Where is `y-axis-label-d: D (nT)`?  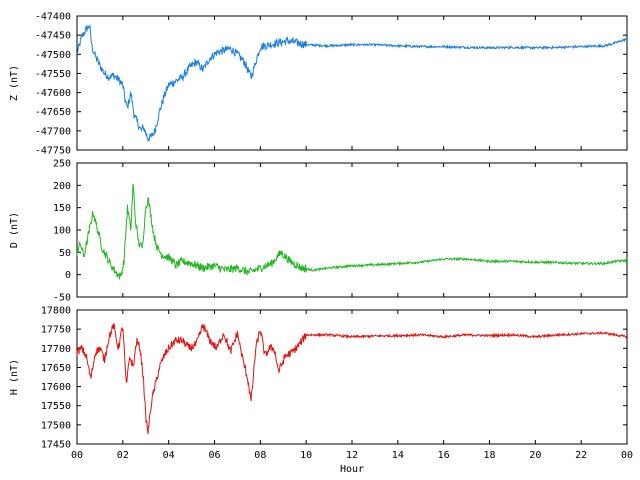 y-axis-label-d: D (nT) is located at coordinates (14, 230).